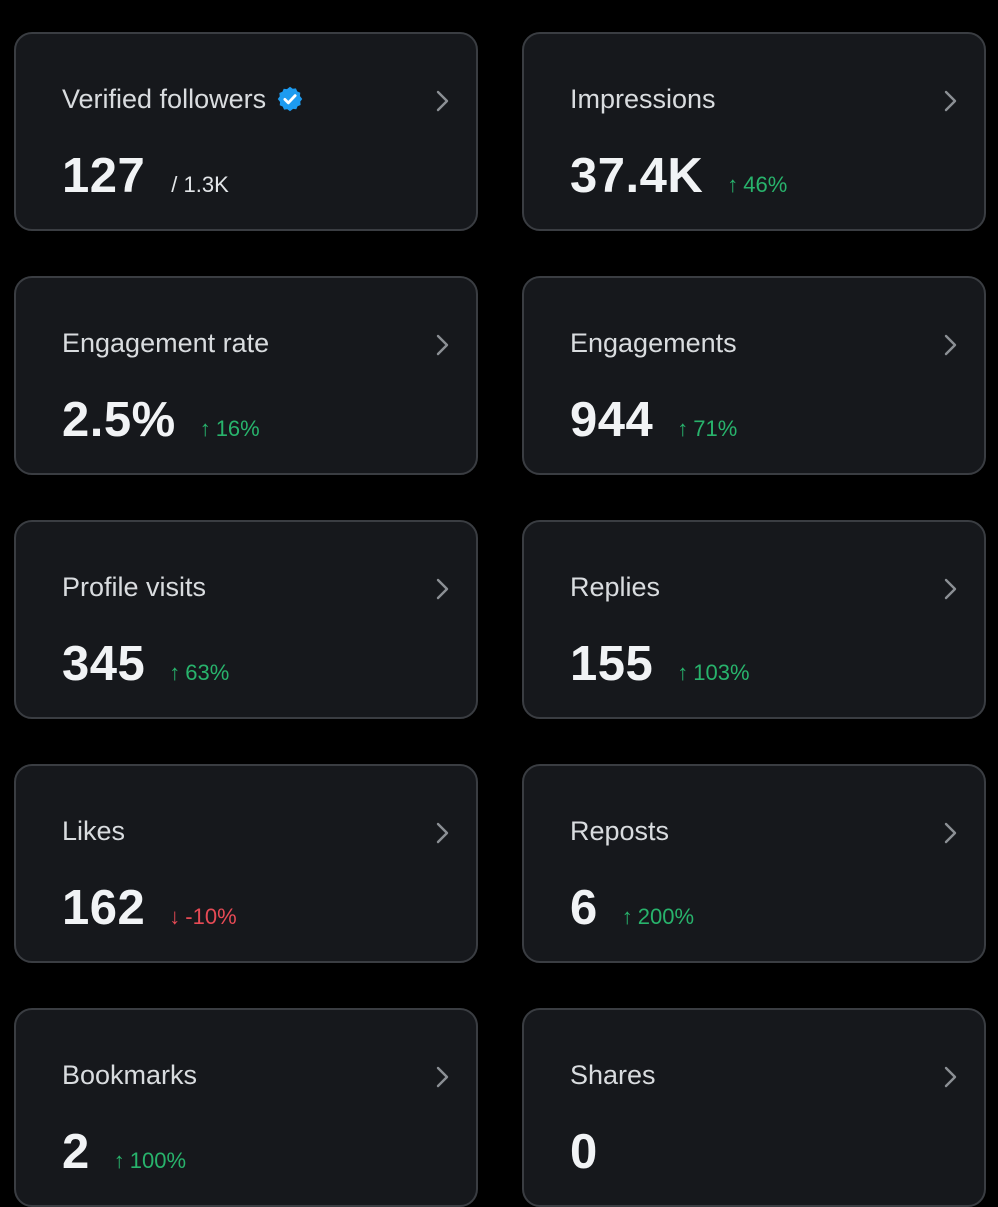  I want to click on metric-total: / 1.3K, so click(200, 184).